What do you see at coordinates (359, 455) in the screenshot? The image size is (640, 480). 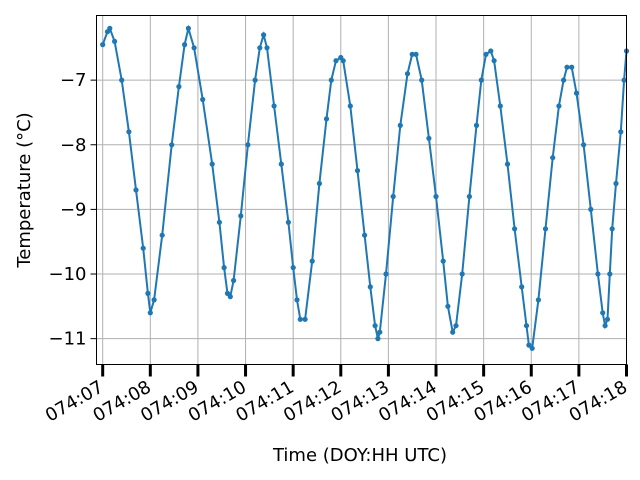 I see `x-axis-label: Time (DOY:HH UTC)` at bounding box center [359, 455].